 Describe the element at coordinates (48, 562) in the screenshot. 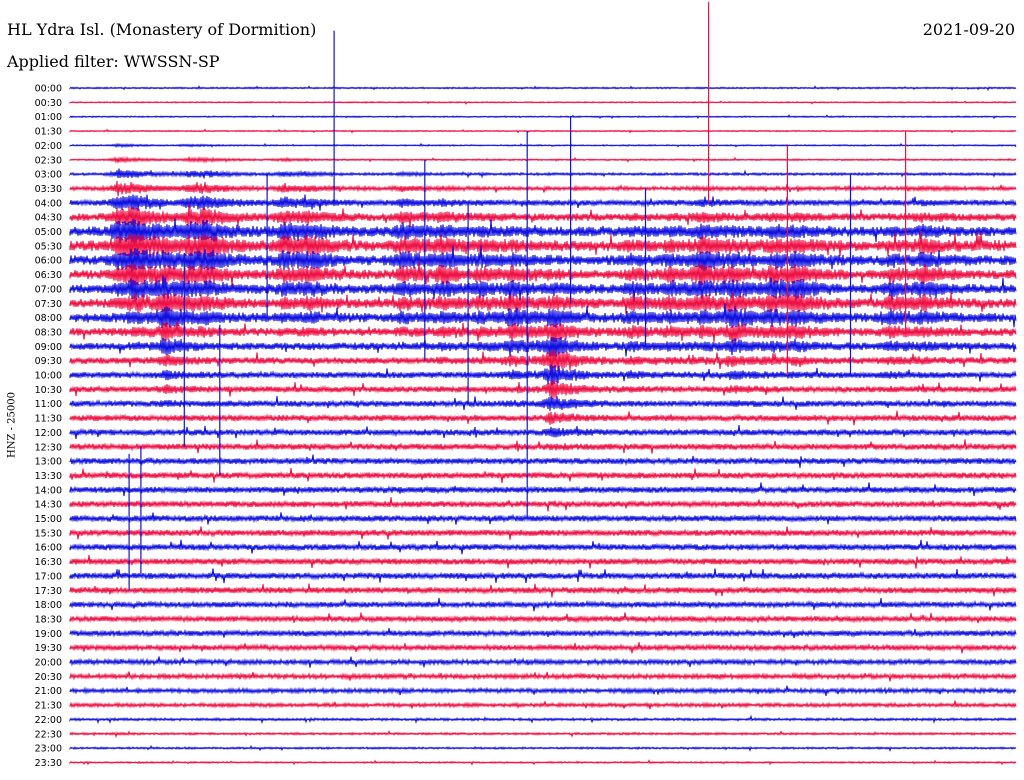

I see `row-time-label: 16:30` at that location.